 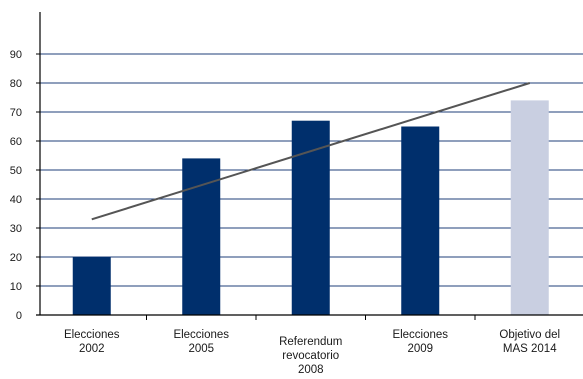 I want to click on x-category-label-2-0: Referendum, so click(x=310, y=342).